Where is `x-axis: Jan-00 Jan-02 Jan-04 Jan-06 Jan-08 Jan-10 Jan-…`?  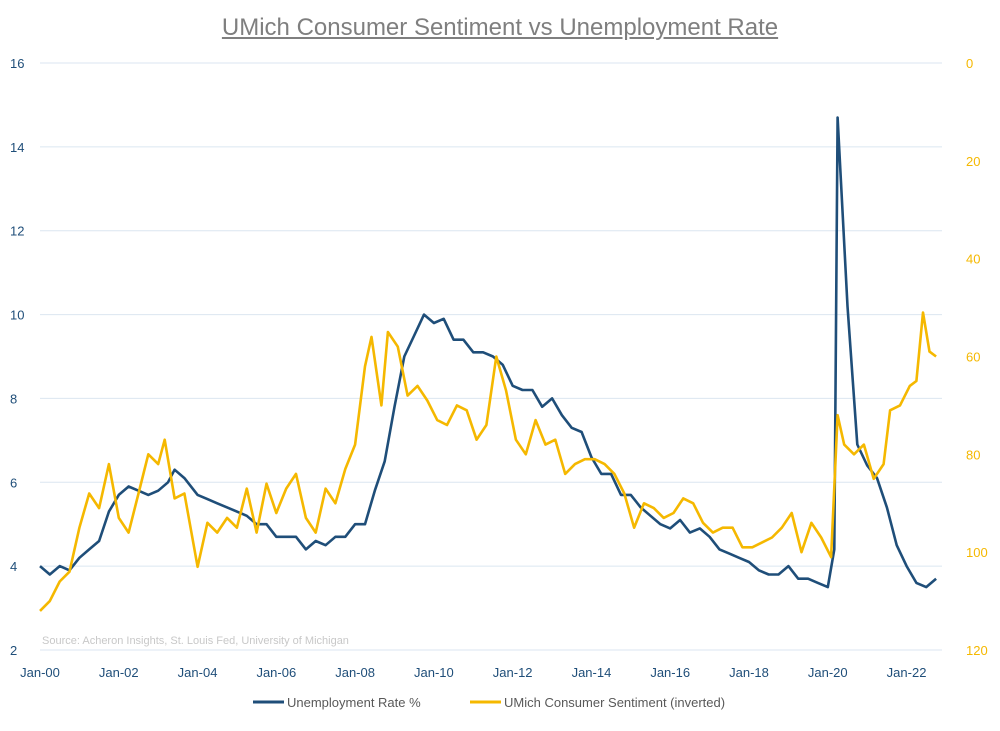
x-axis: Jan-00 Jan-02 Jan-04 Jan-06 Jan-08 Jan-10 Jan-… is located at coordinates (473, 672).